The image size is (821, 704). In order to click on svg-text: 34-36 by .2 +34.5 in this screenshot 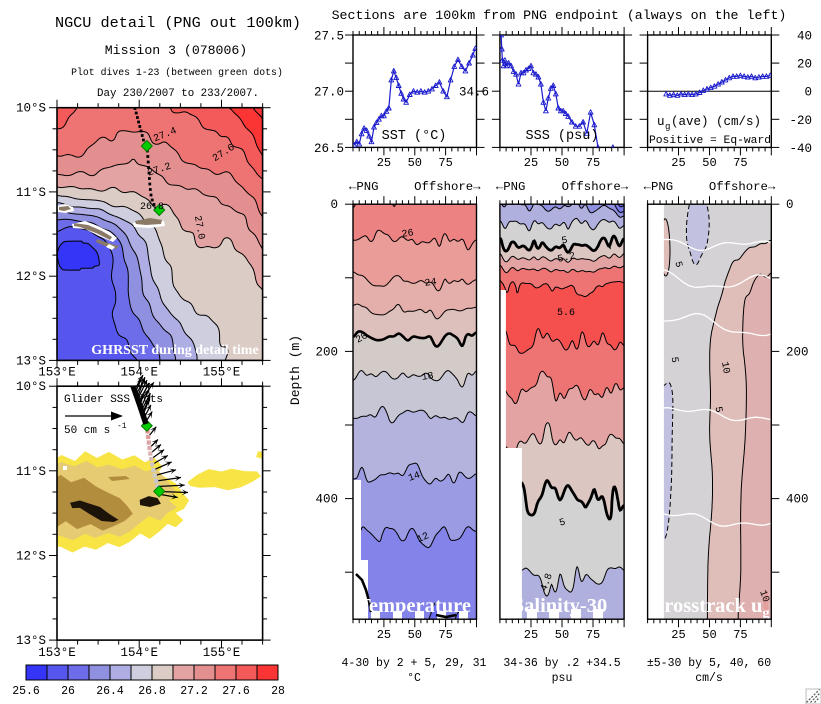, I will do `click(561, 663)`.